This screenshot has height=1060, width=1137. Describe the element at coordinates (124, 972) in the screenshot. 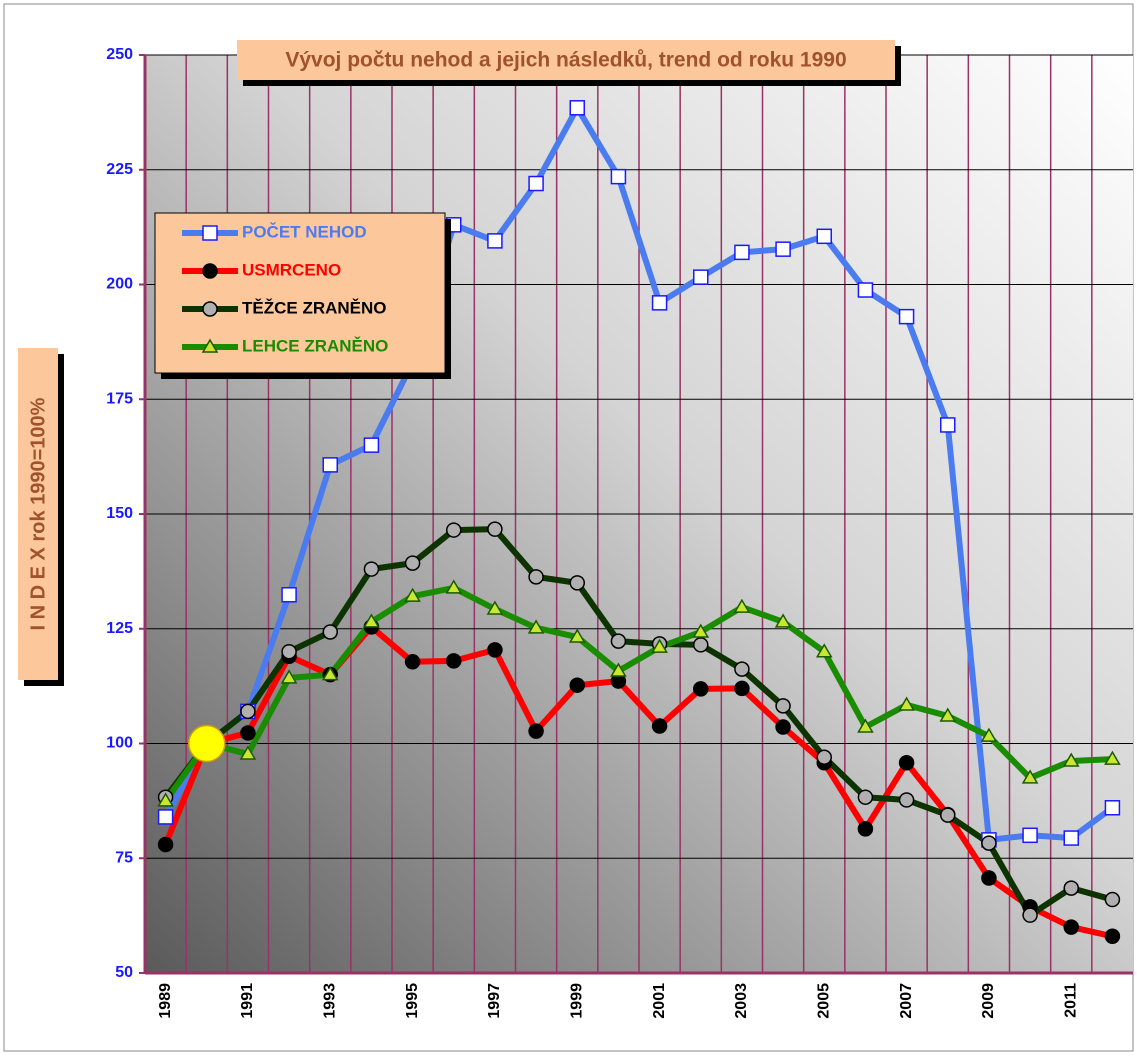

I see `y-tick-label: 50` at that location.